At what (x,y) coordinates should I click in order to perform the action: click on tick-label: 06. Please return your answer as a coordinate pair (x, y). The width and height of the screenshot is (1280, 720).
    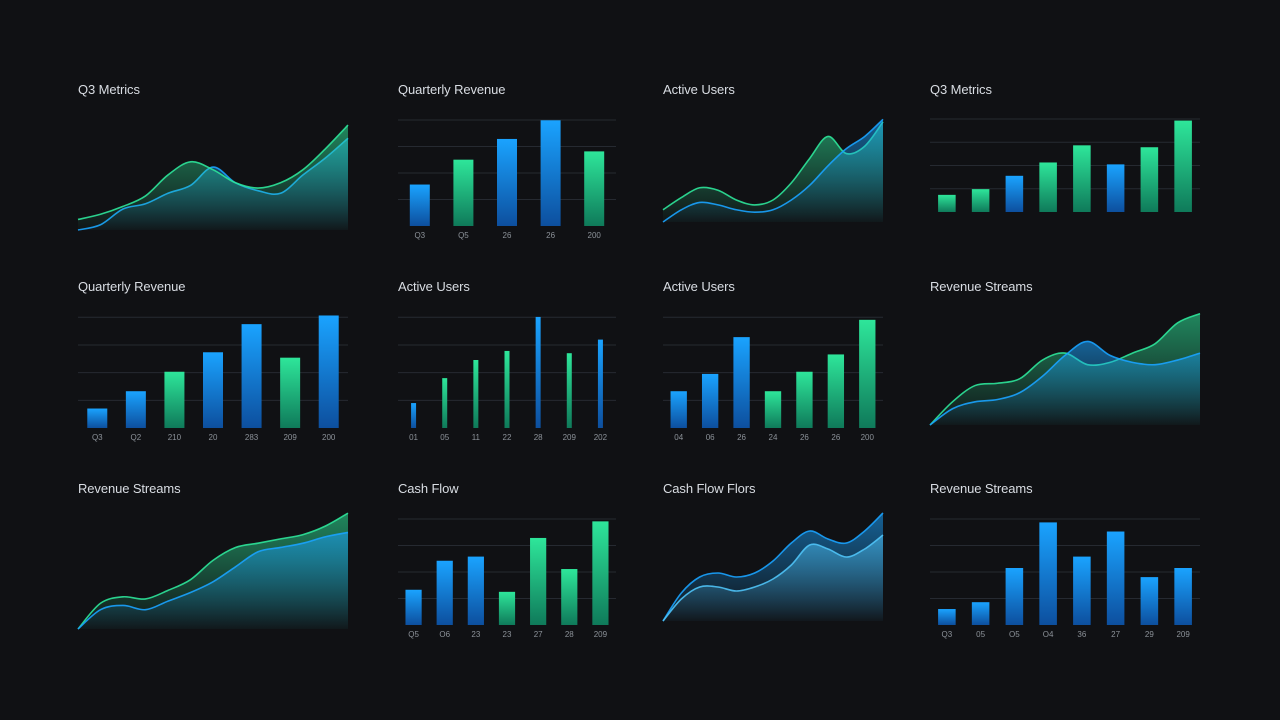
    Looking at the image, I should click on (710, 437).